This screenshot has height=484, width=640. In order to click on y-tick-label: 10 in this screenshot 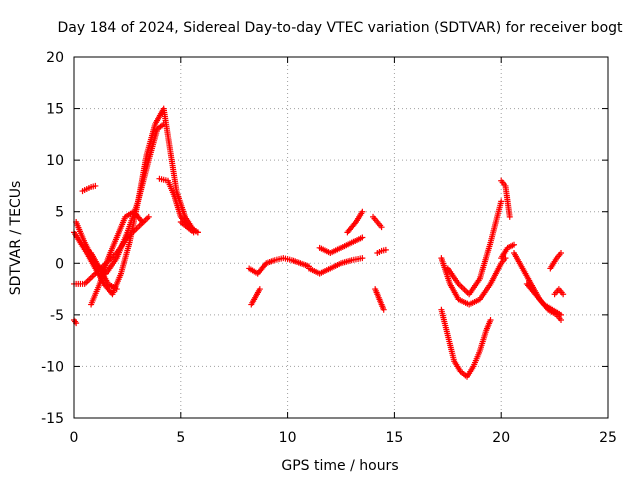, I will do `click(55, 161)`.